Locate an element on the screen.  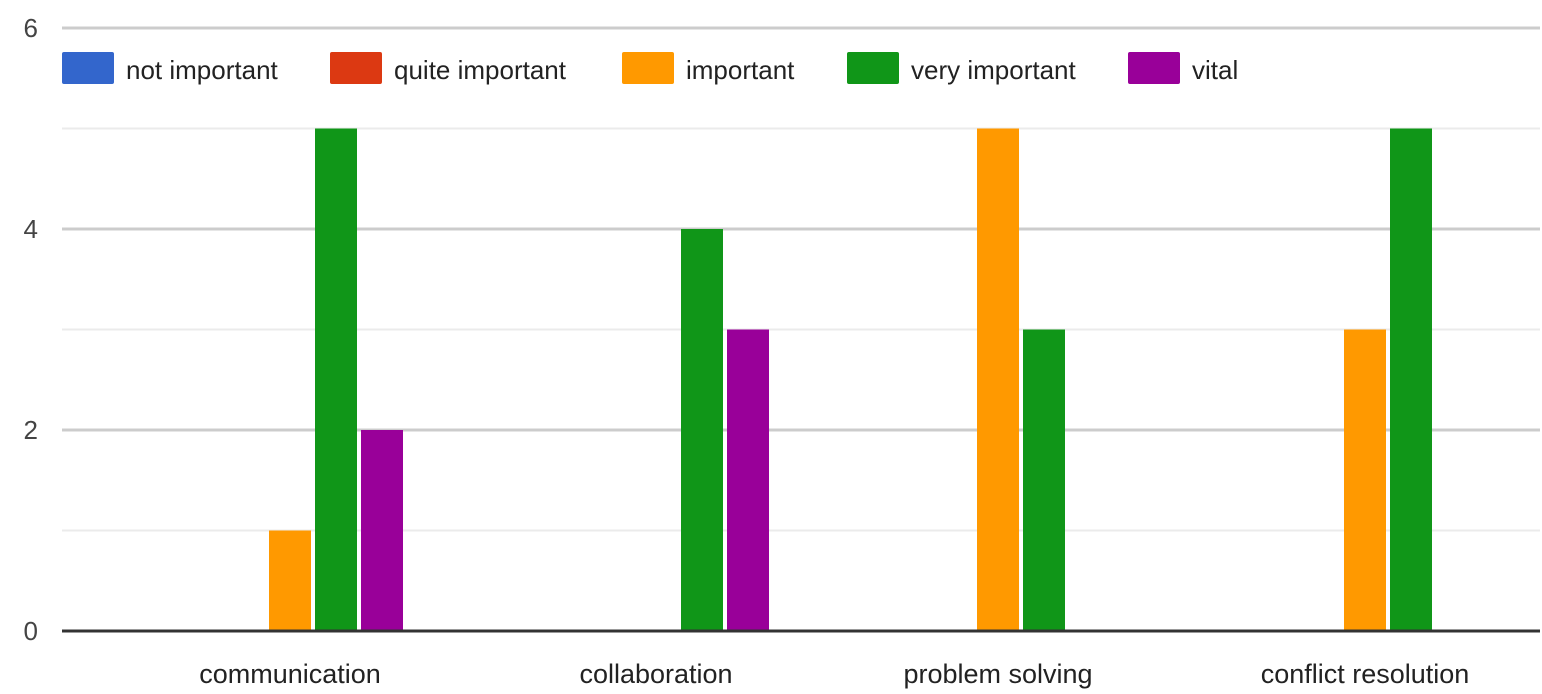
y-tick-label: 6 is located at coordinates (31, 28).